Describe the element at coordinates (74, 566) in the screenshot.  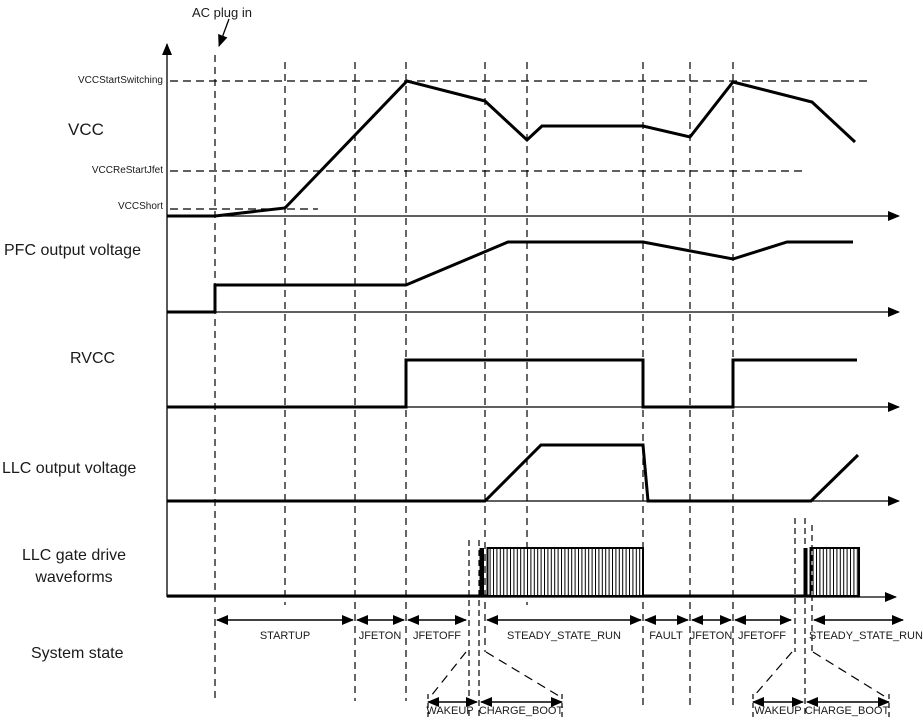
I see `row-label-llc-gate: LLC gate drive waveforms` at that location.